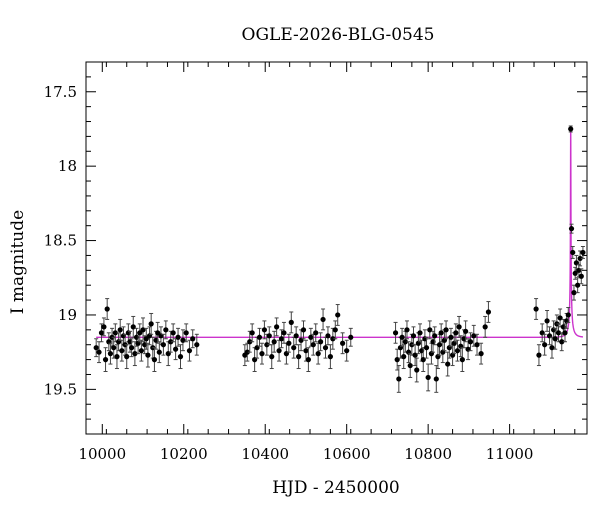  What do you see at coordinates (338, 35) in the screenshot?
I see `chart-title: OGLE-2026-BLG-0545` at bounding box center [338, 35].